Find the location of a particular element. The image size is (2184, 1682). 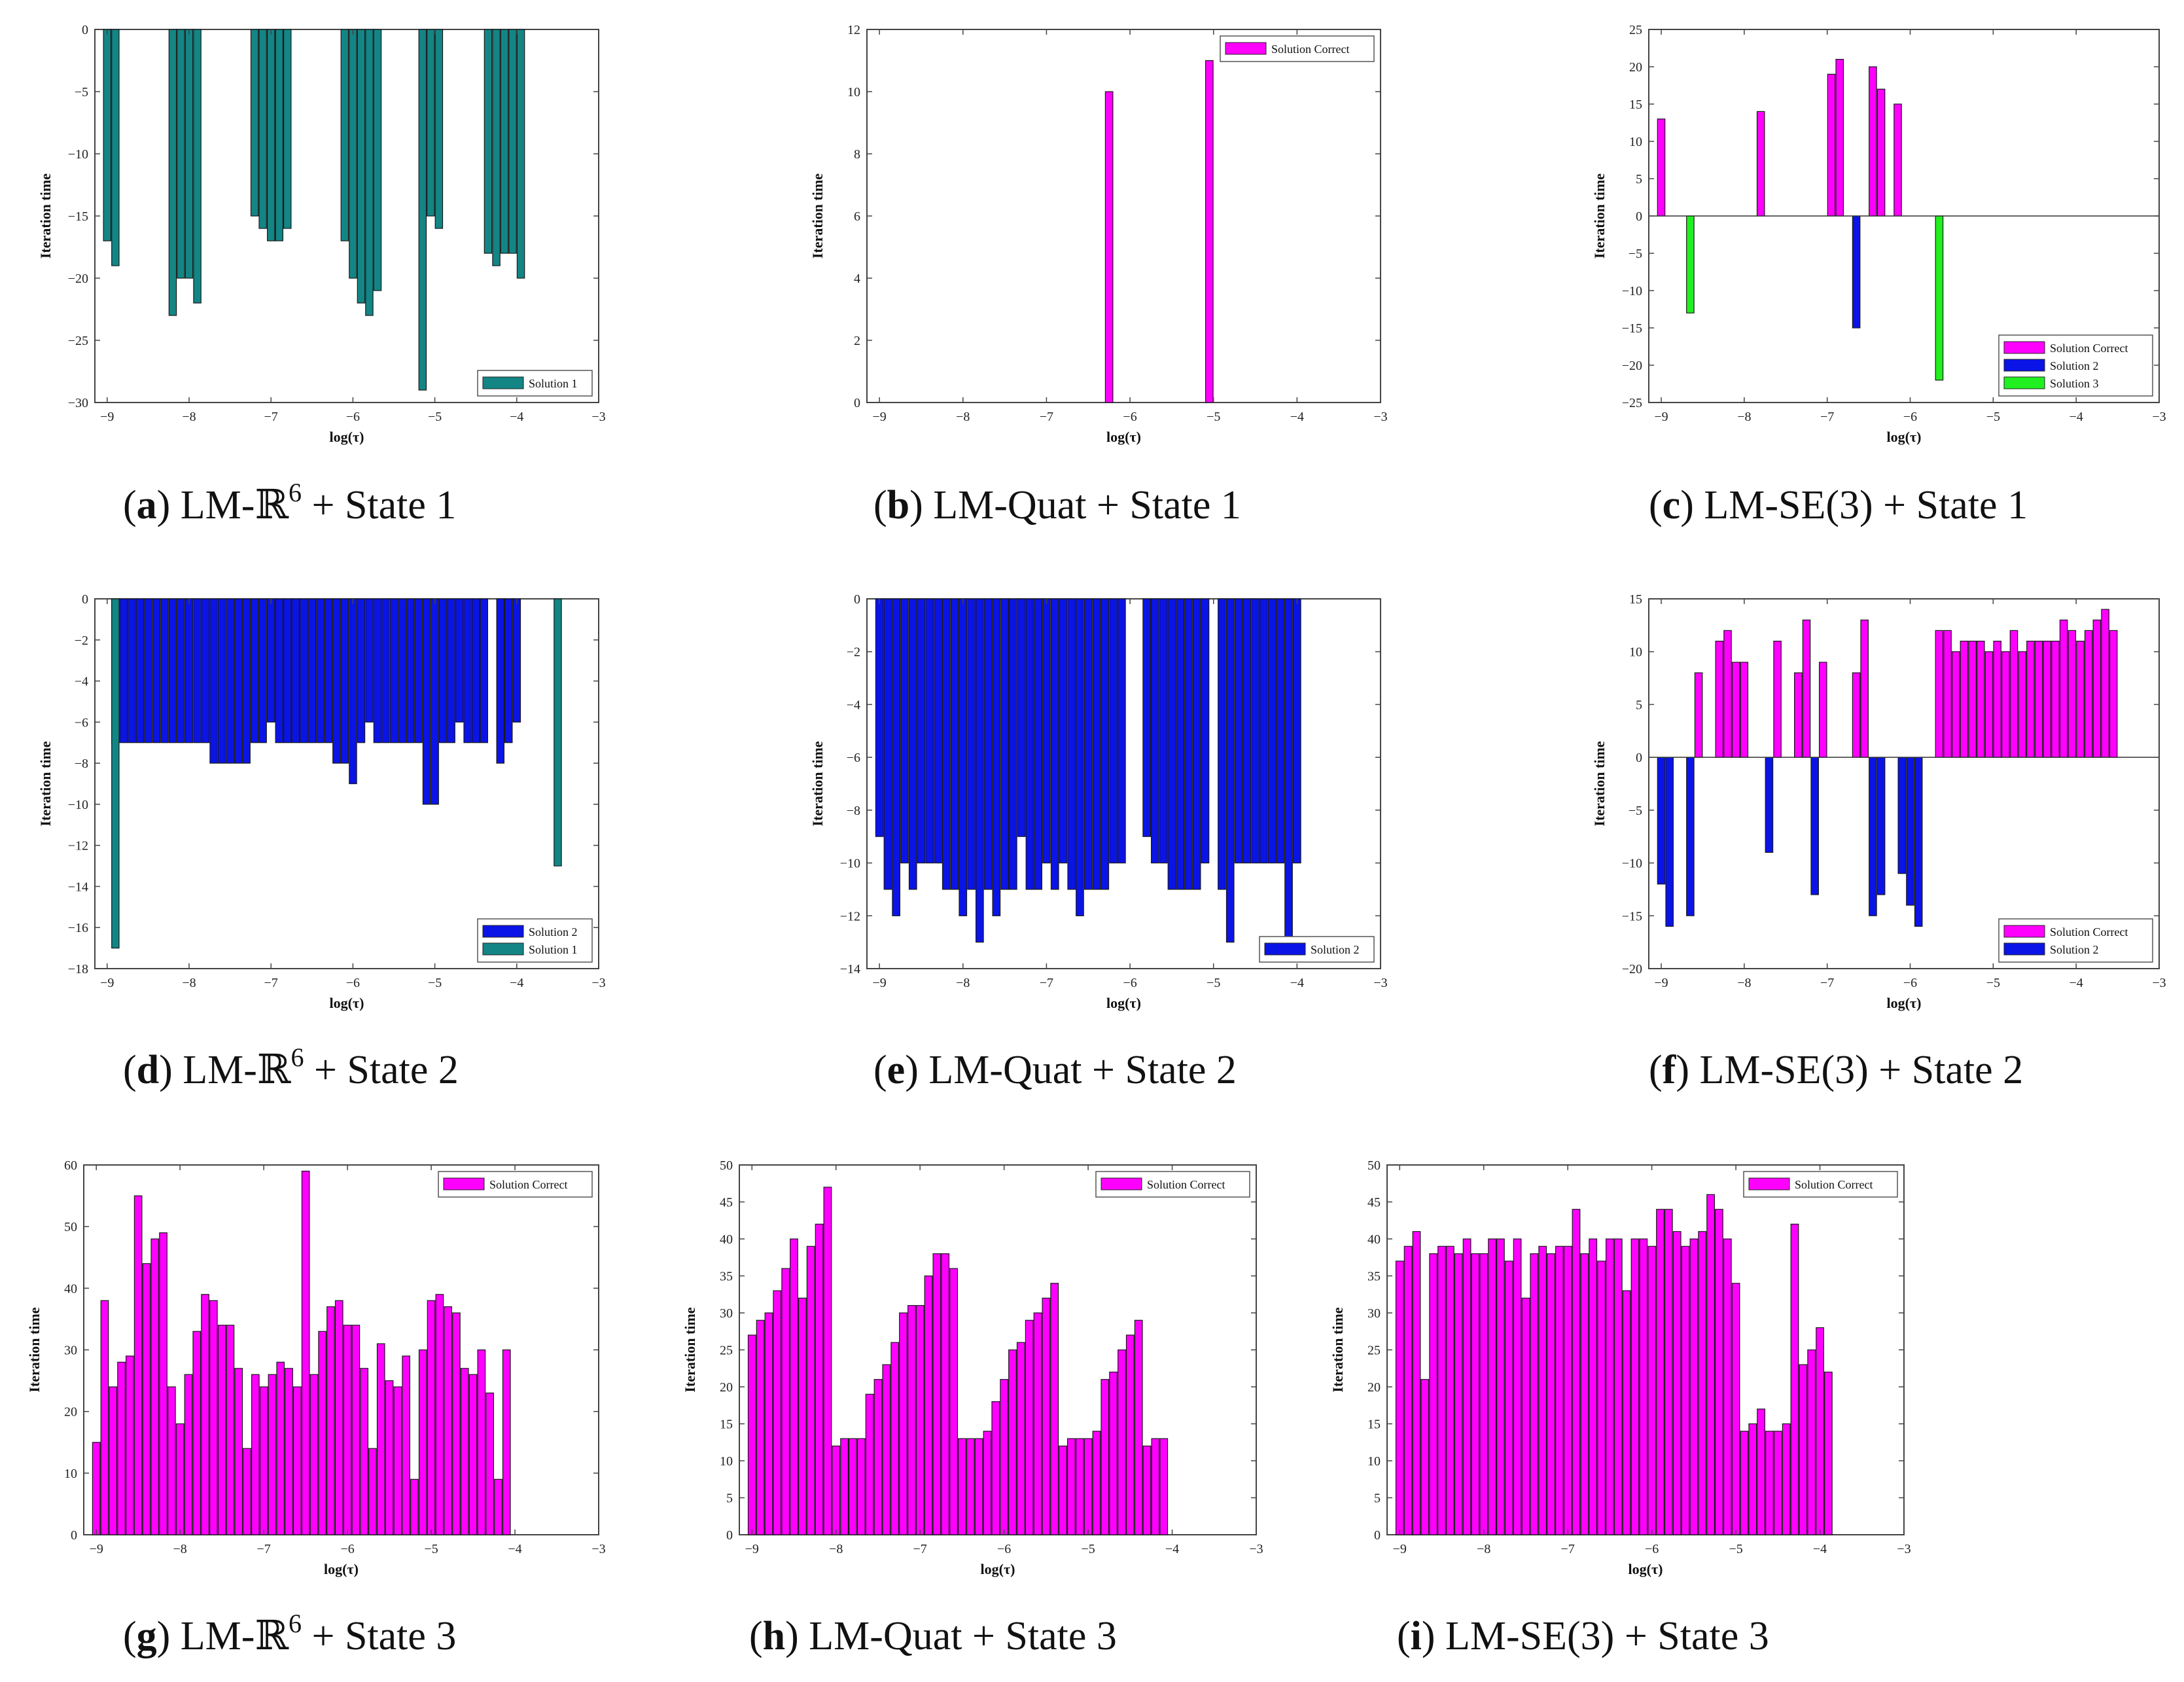

caption-tail: + State 3 is located at coordinates (379, 1636).